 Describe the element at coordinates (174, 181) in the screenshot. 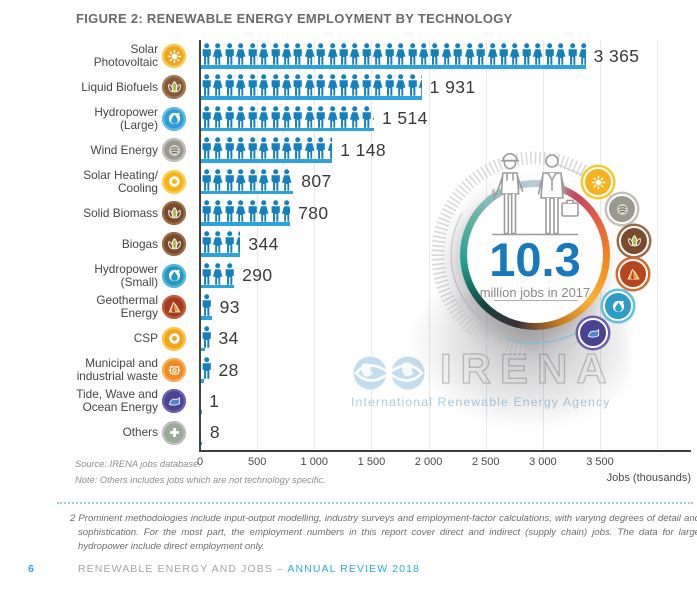

I see `category-ring-badge` at that location.